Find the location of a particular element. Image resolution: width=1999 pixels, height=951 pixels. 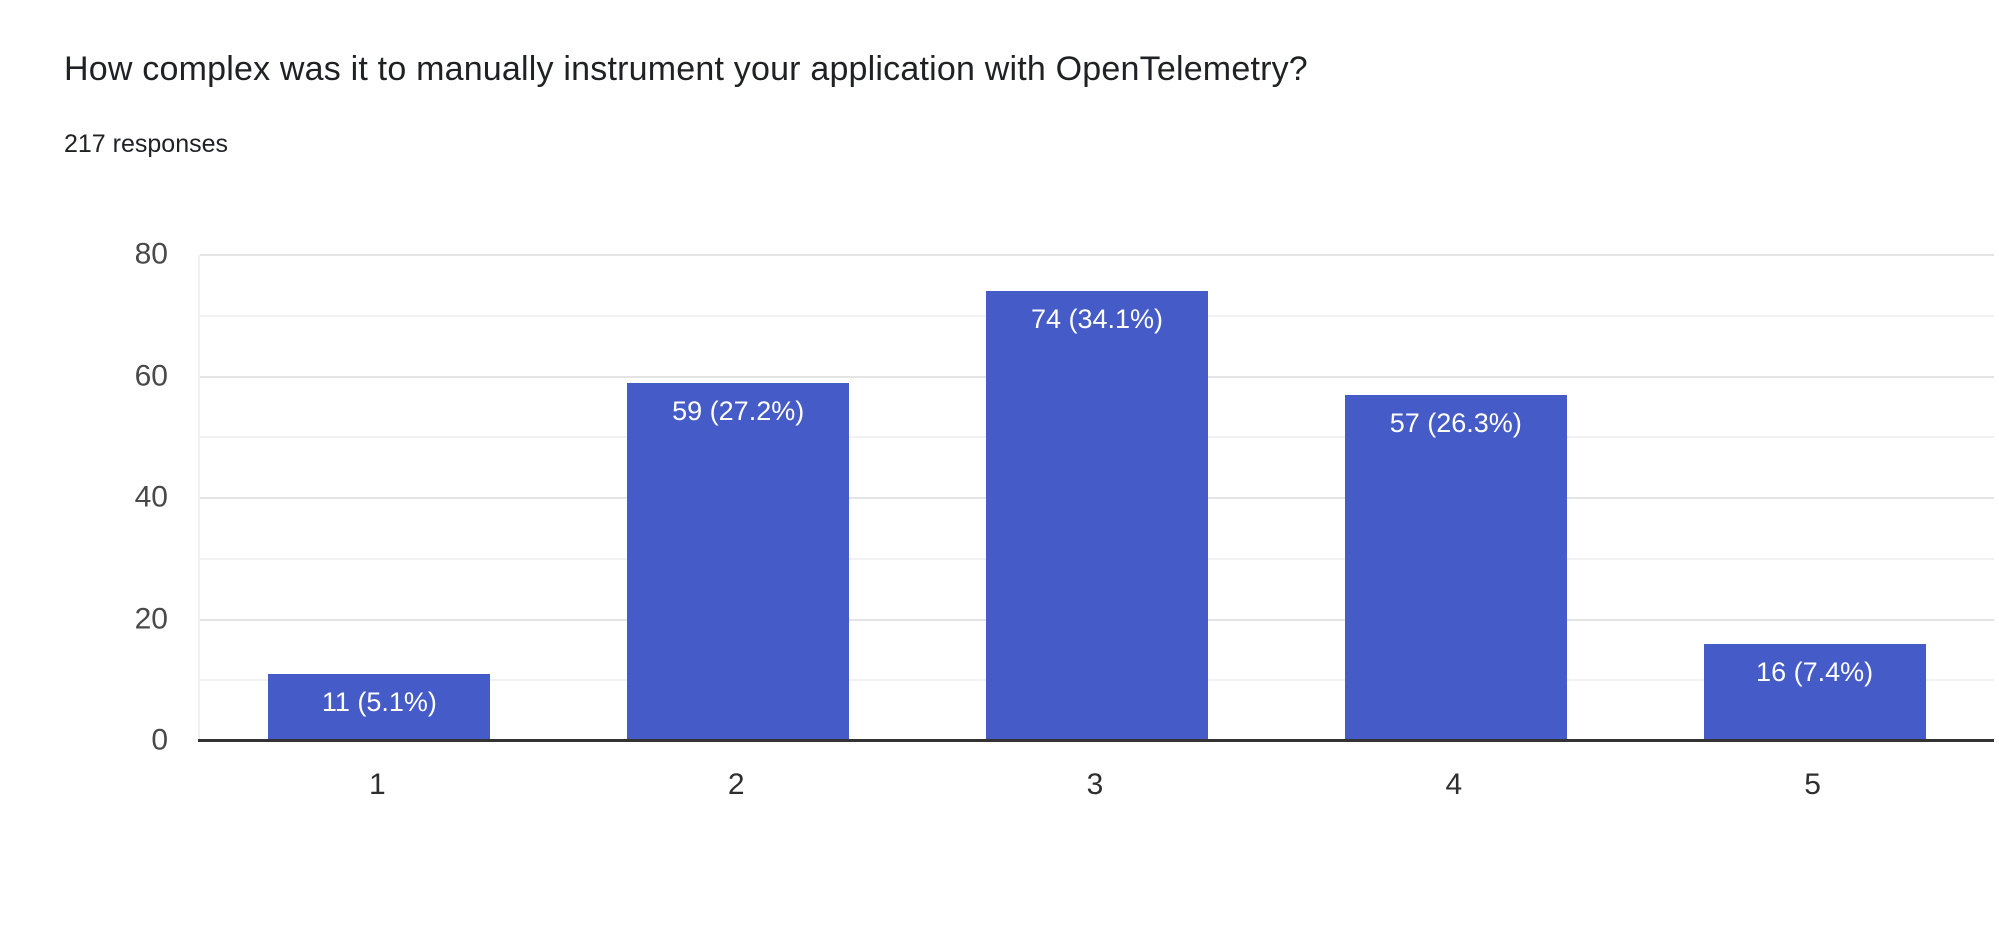

bar-slot: 11 (5.1%) is located at coordinates (379, 498).